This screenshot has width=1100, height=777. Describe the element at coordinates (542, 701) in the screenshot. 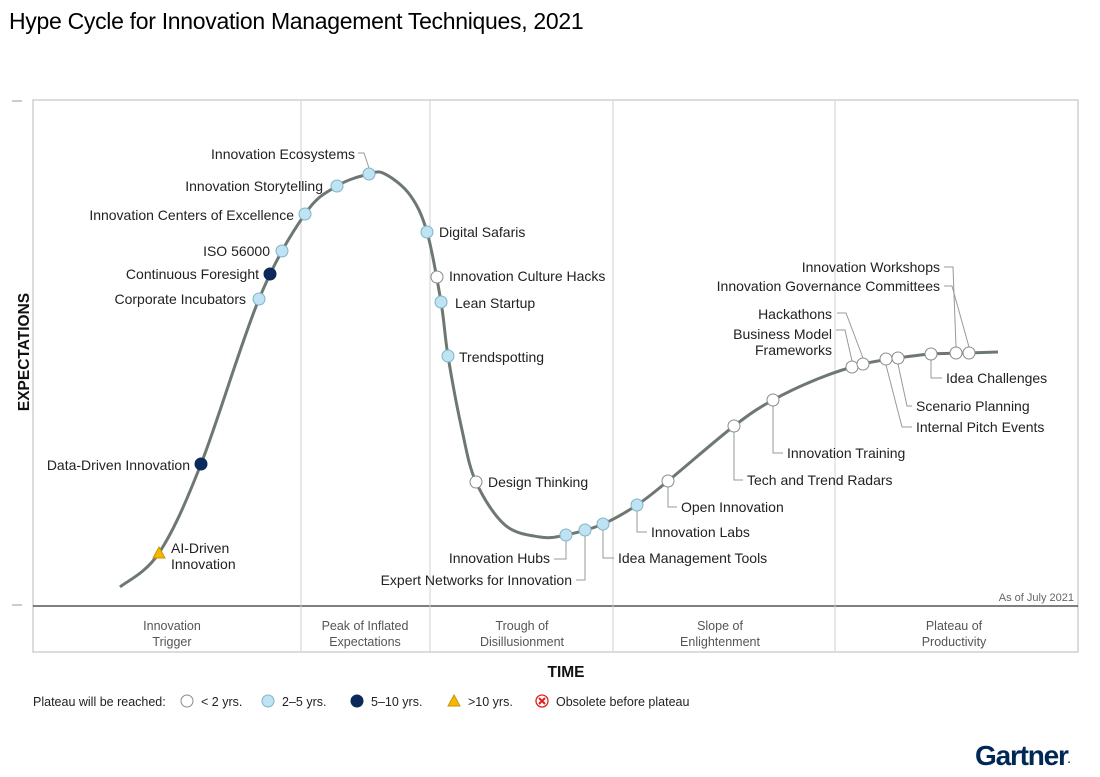

I see `legend-marker-obsolete` at that location.